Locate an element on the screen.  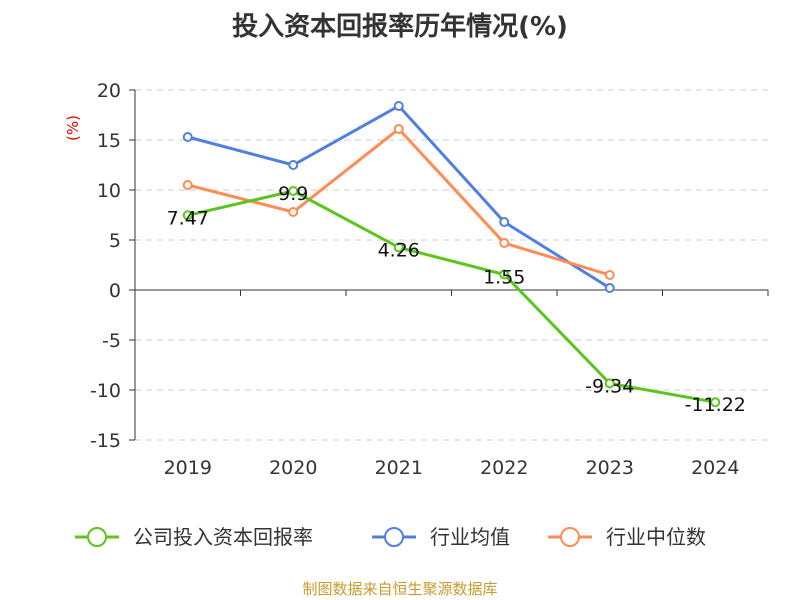
x-tick-label: 2022 is located at coordinates (504, 468).